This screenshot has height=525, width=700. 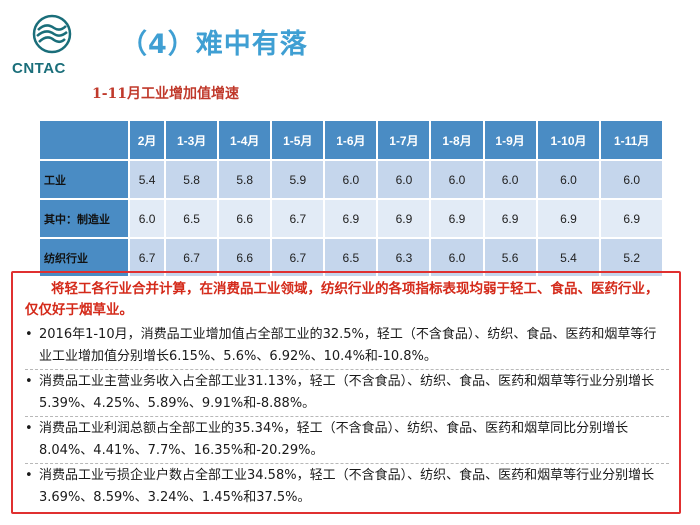 What do you see at coordinates (192, 140) in the screenshot?
I see `column-header: 1-3月` at bounding box center [192, 140].